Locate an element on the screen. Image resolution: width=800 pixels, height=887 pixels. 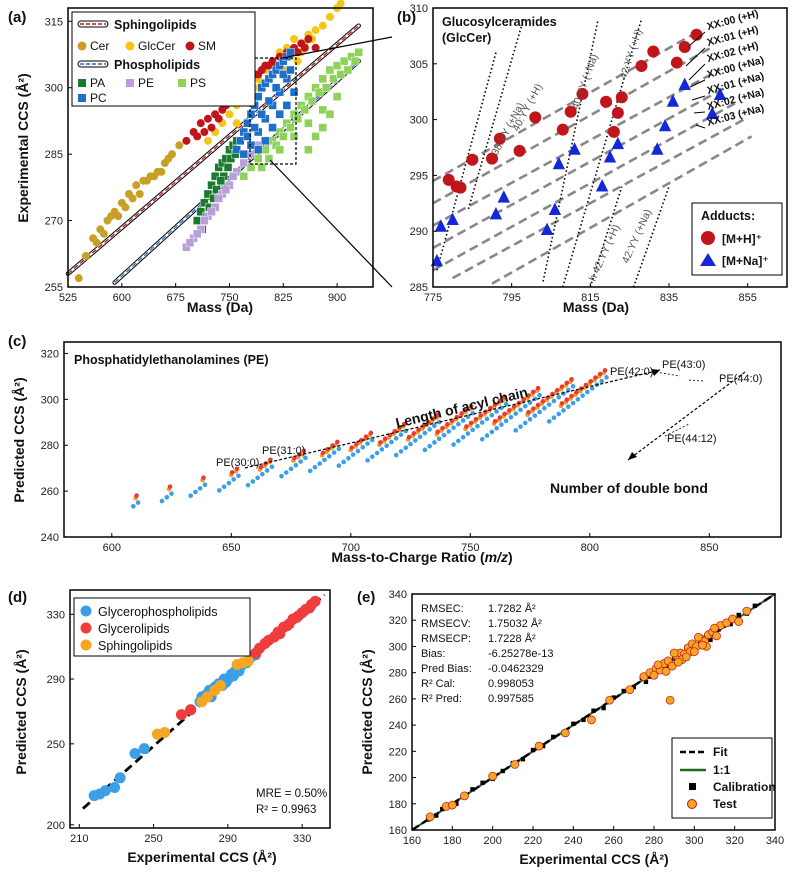
legend-test: Test is located at coordinates (725, 804).